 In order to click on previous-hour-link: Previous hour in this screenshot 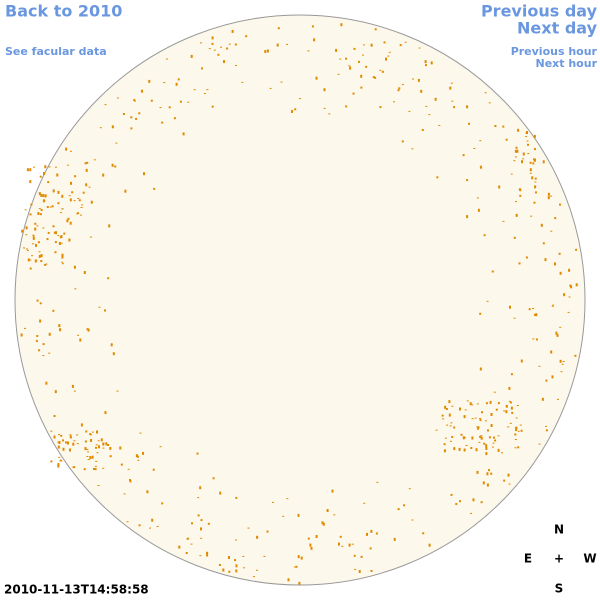, I will do `click(554, 51)`.